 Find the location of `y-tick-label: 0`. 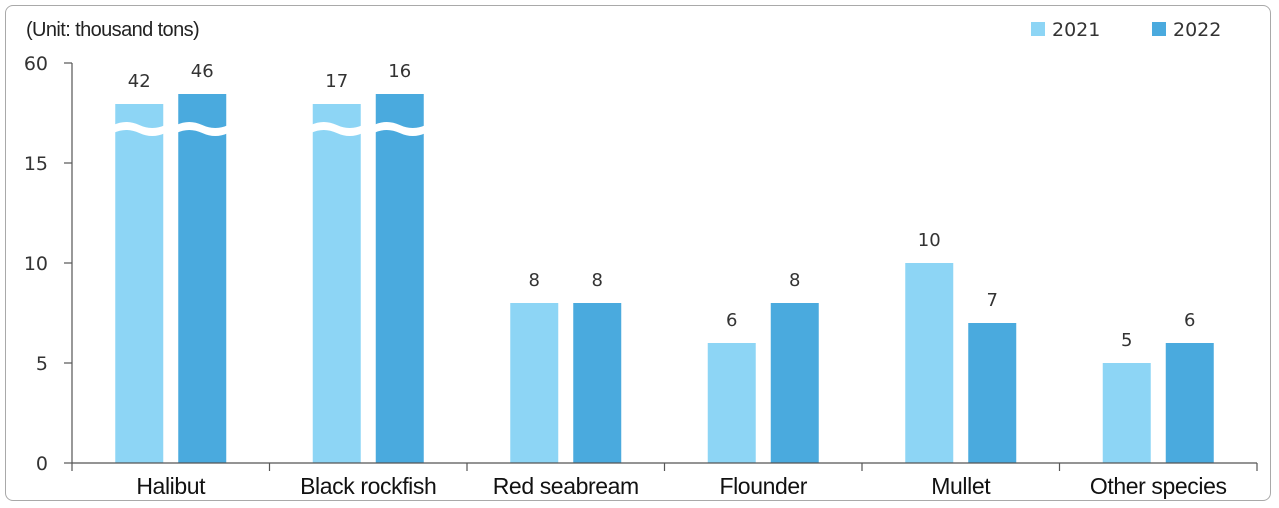

y-tick-label: 0 is located at coordinates (42, 464).